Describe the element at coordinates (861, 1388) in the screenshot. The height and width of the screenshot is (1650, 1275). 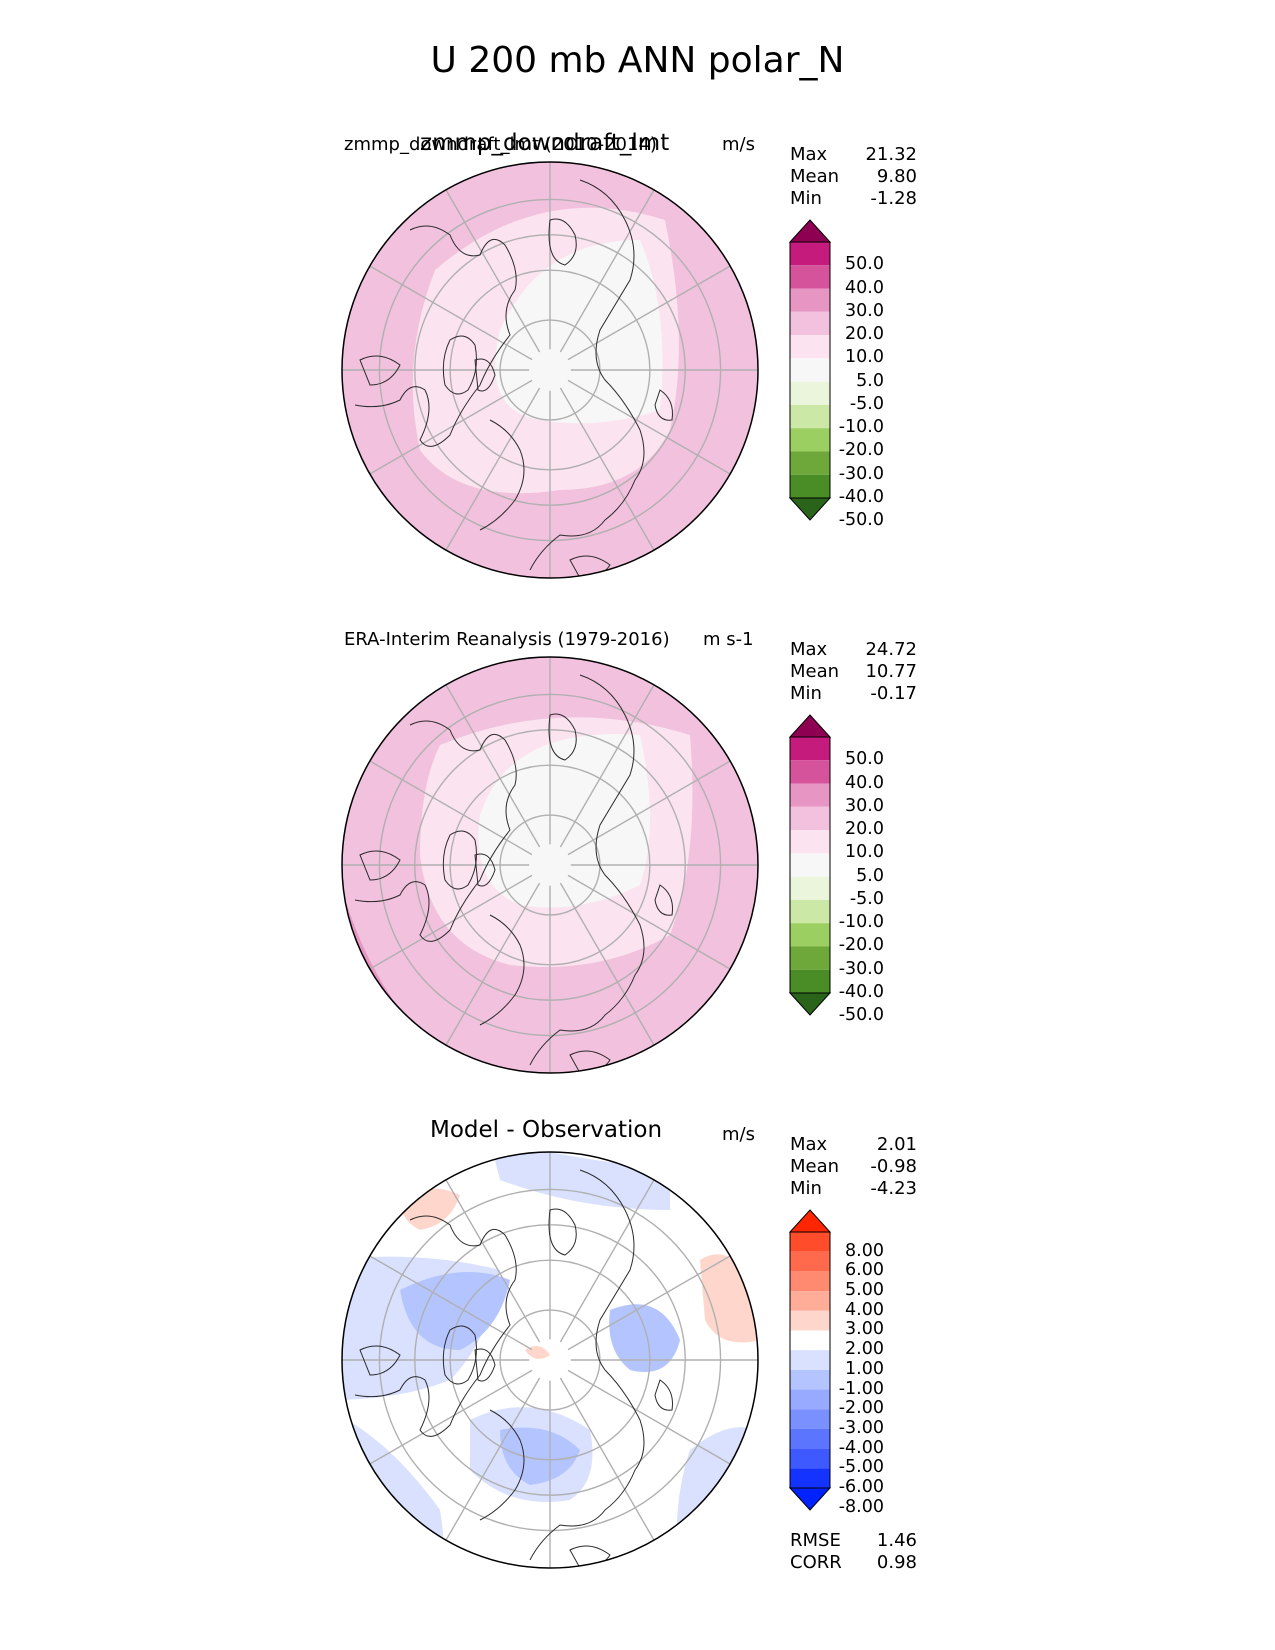
I see `colorbar-tick-label: -1.00` at that location.